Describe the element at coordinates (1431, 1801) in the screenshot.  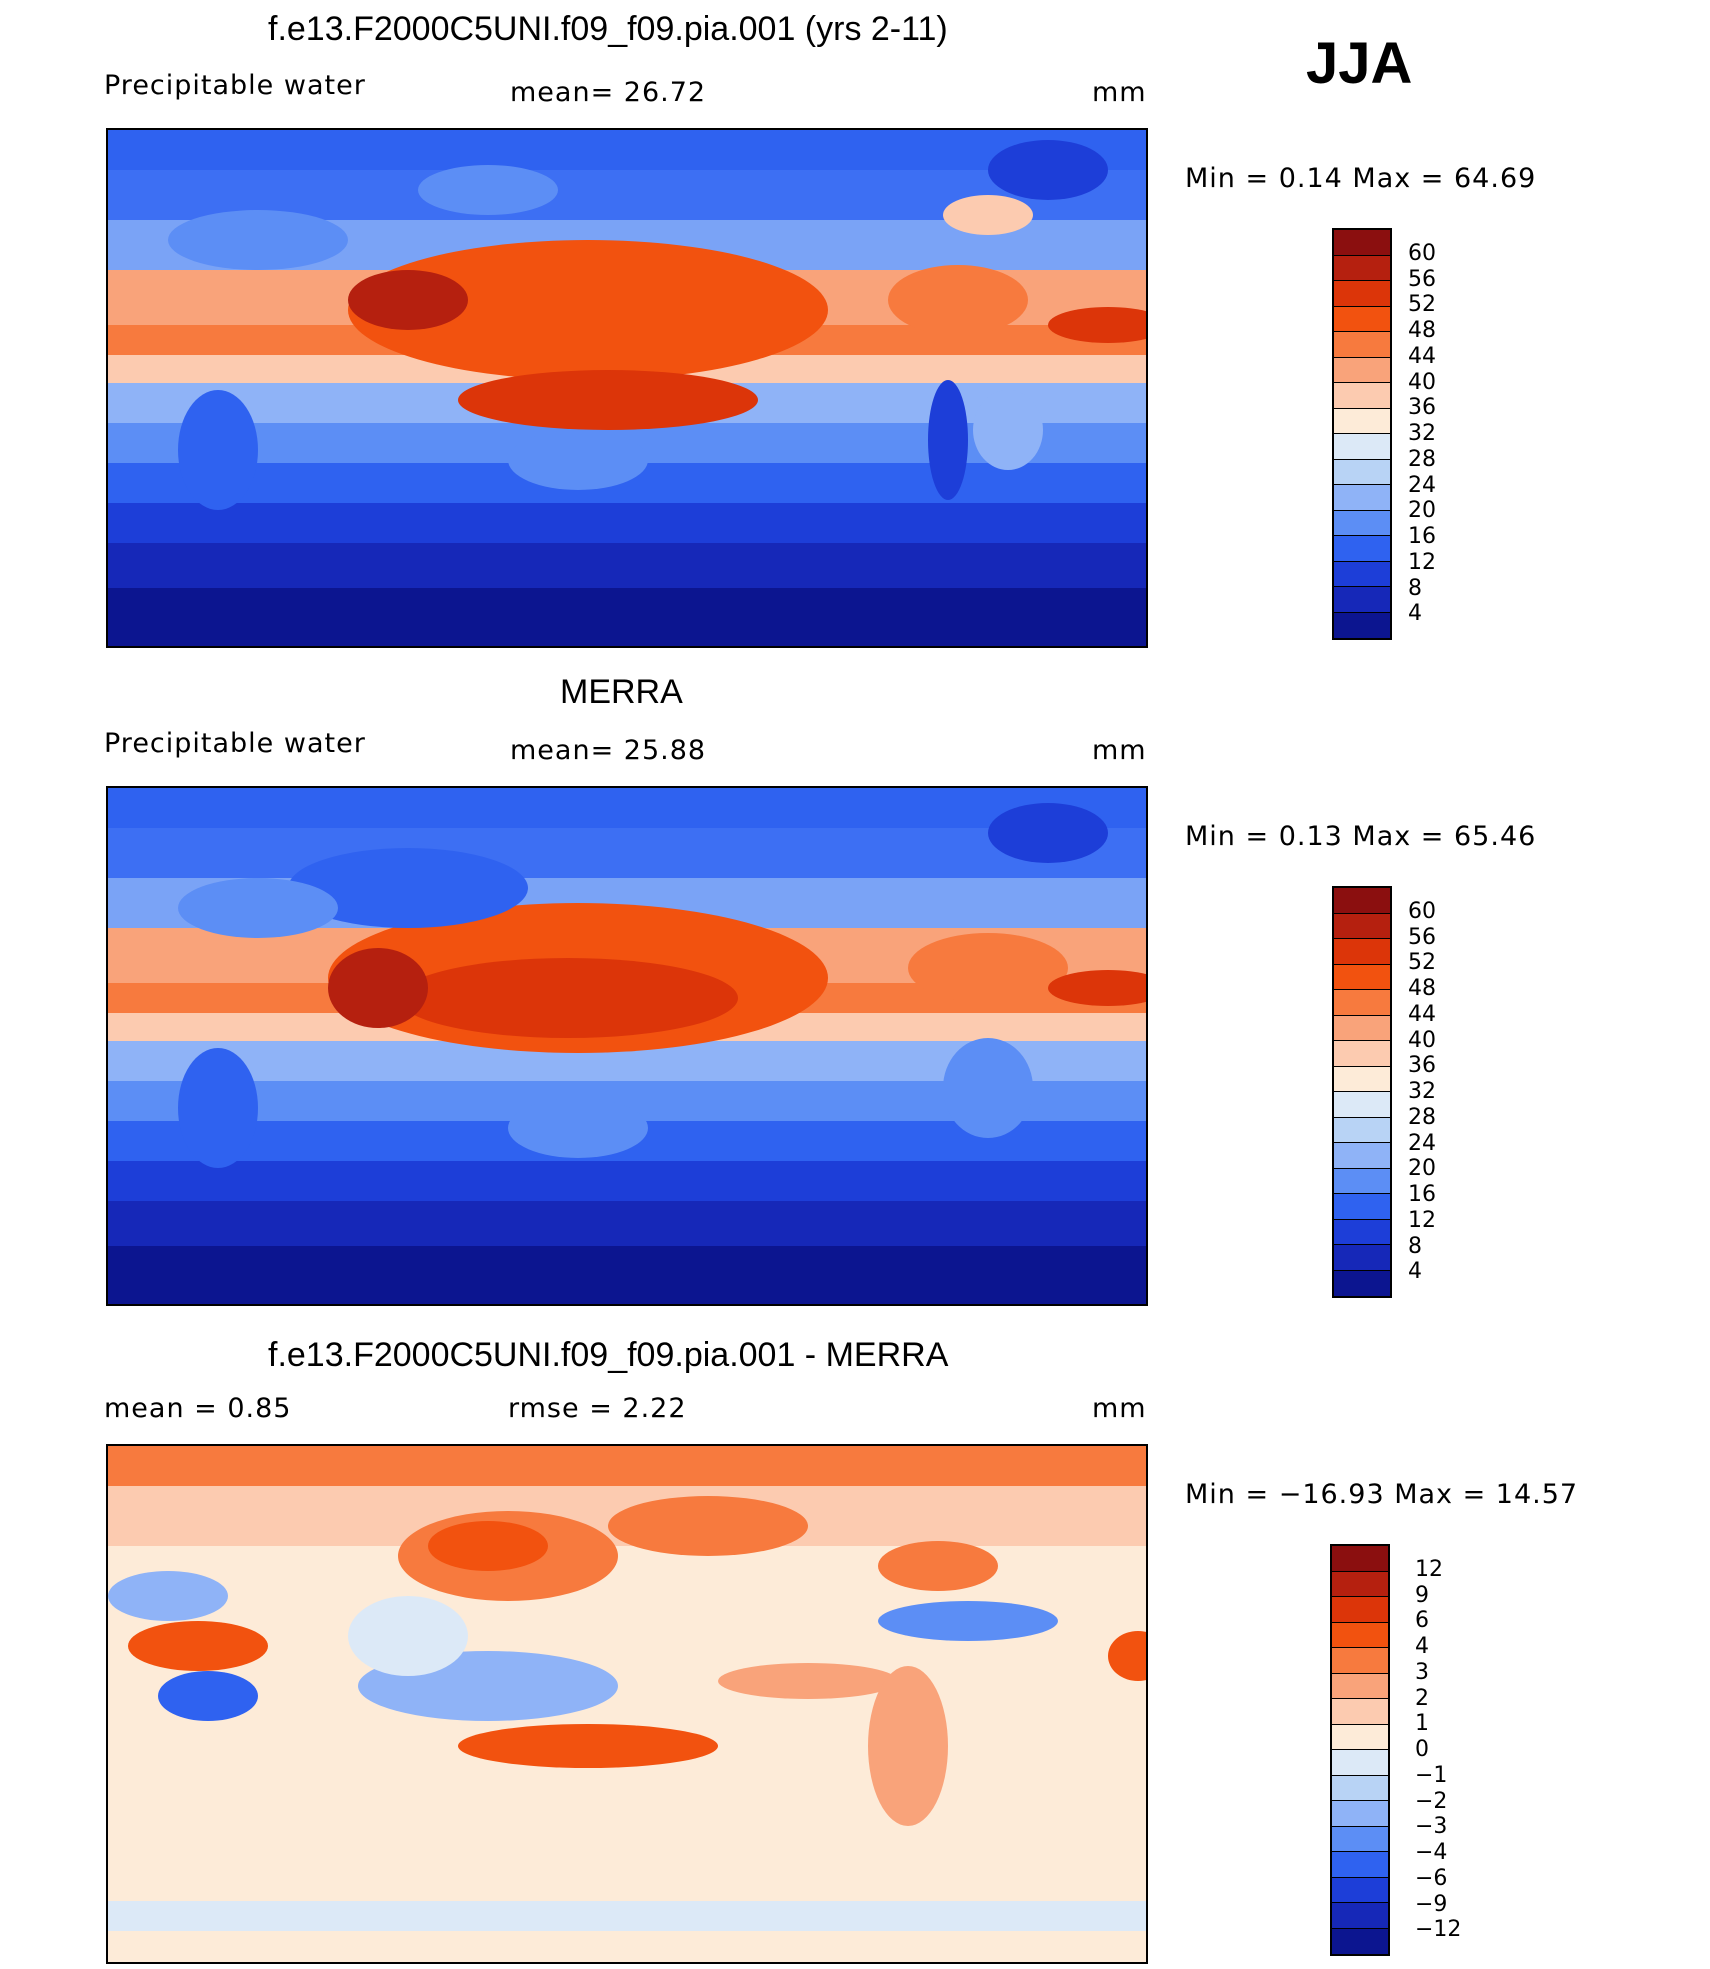
I see `colorbar-tick-label: −2` at that location.